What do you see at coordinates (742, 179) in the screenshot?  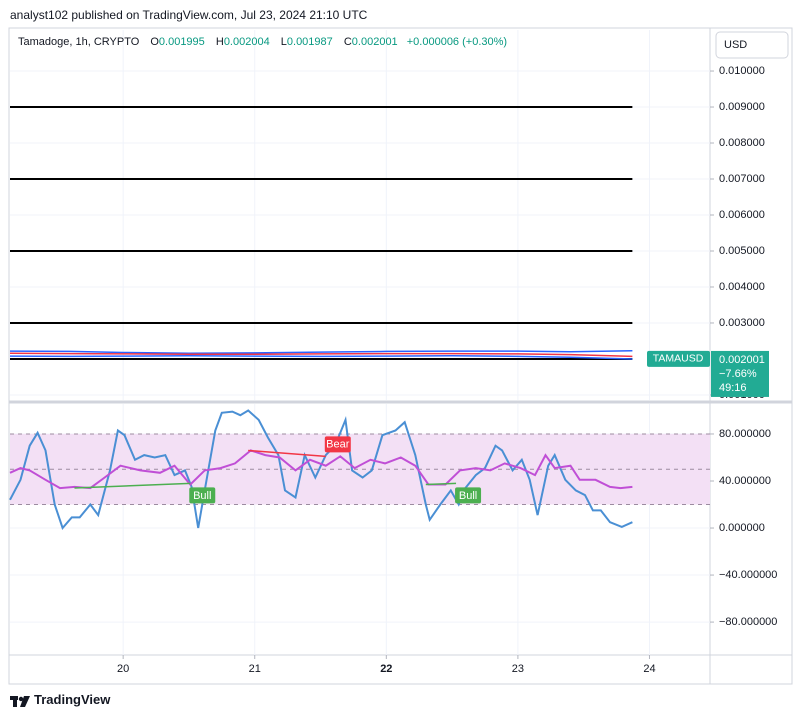 I see `y-tick-label: 0.007000` at bounding box center [742, 179].